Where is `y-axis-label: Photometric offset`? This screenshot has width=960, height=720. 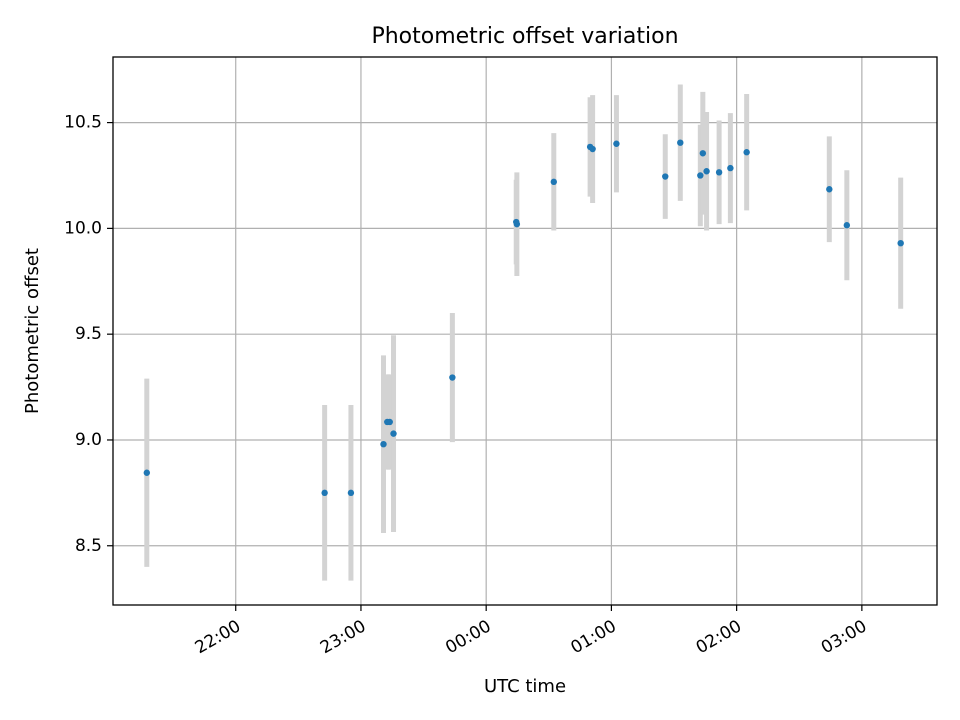 y-axis-label: Photometric offset is located at coordinates (32, 331).